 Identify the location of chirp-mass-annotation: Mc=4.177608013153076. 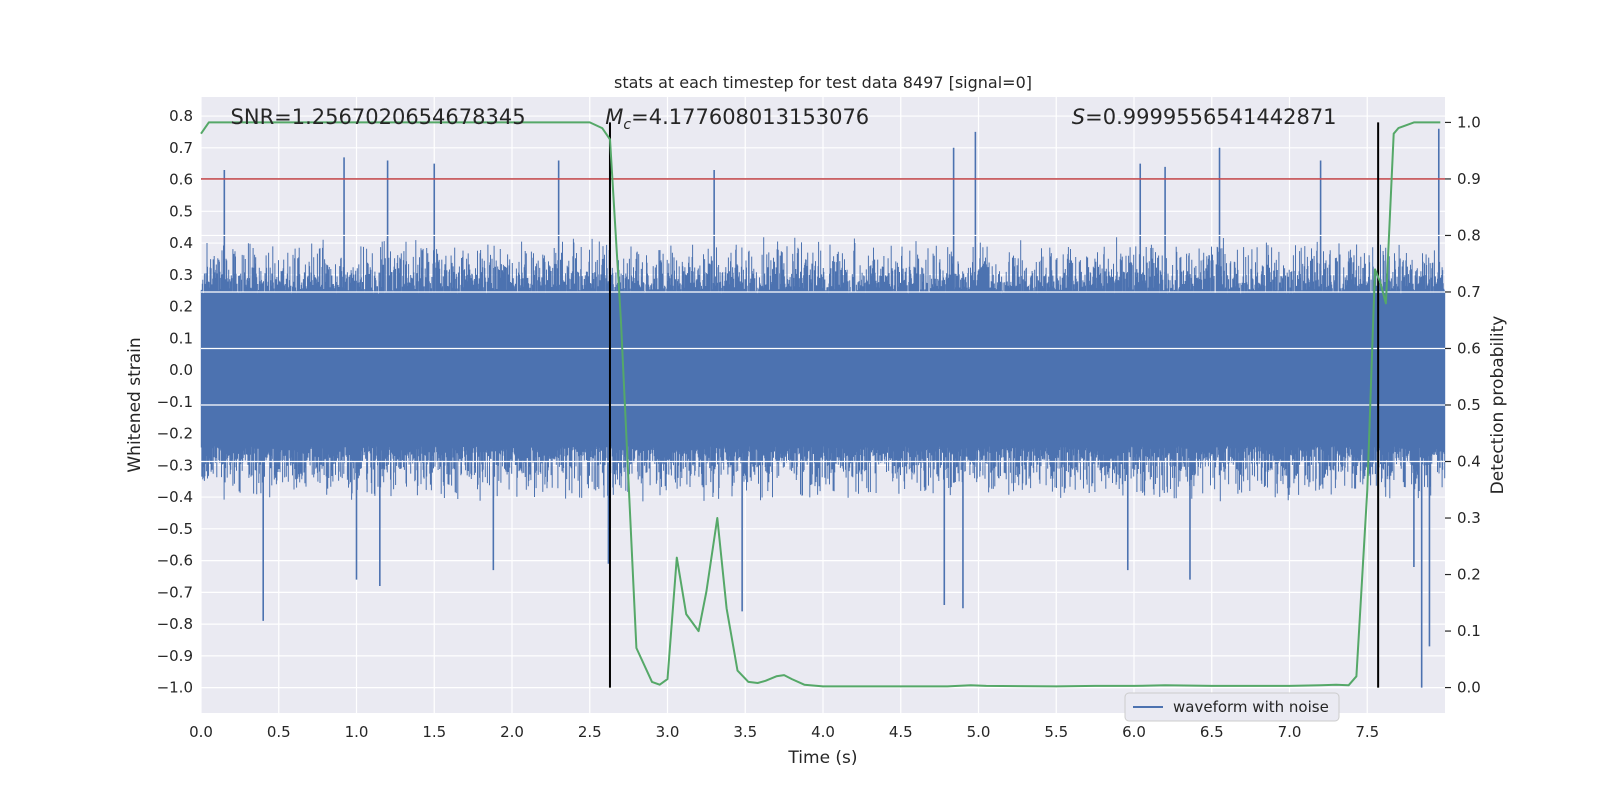
(737, 119).